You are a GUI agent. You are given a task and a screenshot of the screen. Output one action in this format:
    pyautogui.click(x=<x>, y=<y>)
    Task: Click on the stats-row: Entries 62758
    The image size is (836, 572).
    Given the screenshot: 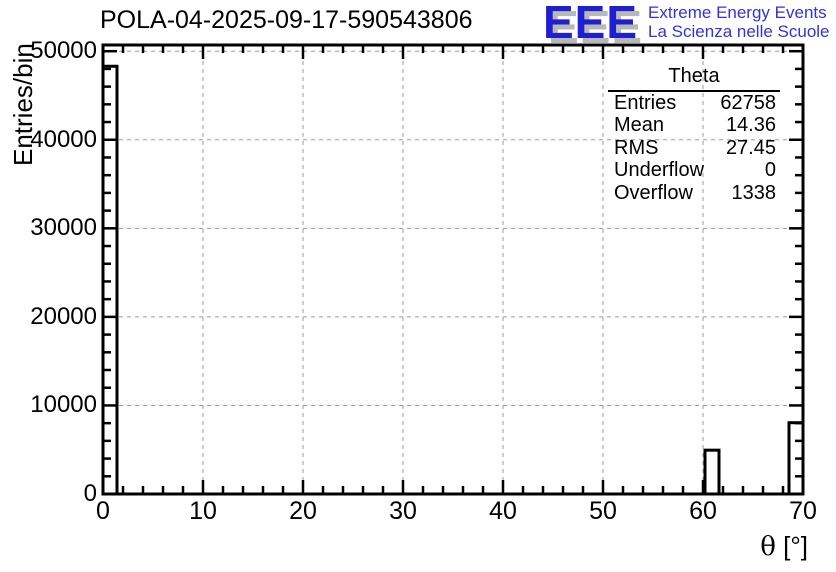 What is the action you would take?
    pyautogui.click(x=694, y=103)
    